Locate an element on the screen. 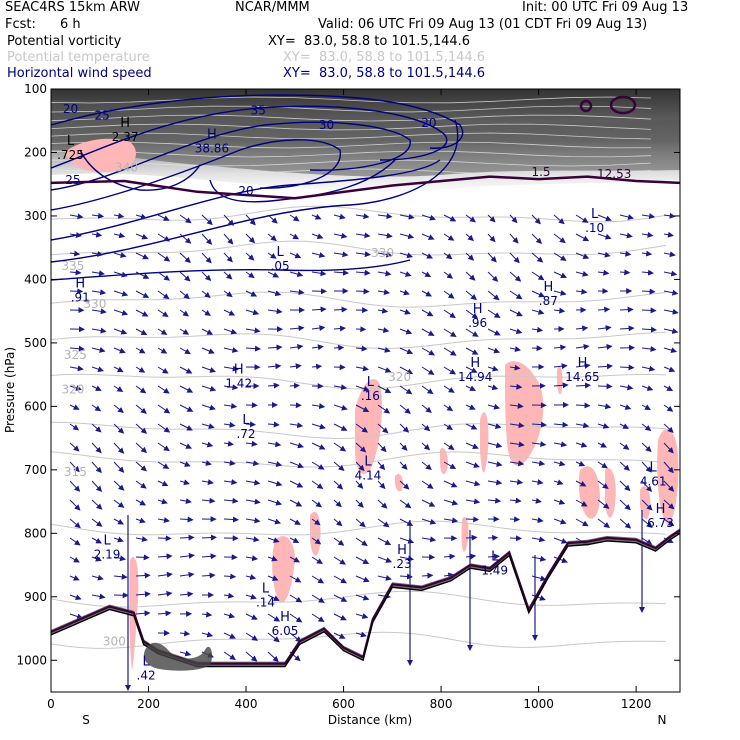 The width and height of the screenshot is (740, 740). extremum-value: 38.86 is located at coordinates (212, 148).